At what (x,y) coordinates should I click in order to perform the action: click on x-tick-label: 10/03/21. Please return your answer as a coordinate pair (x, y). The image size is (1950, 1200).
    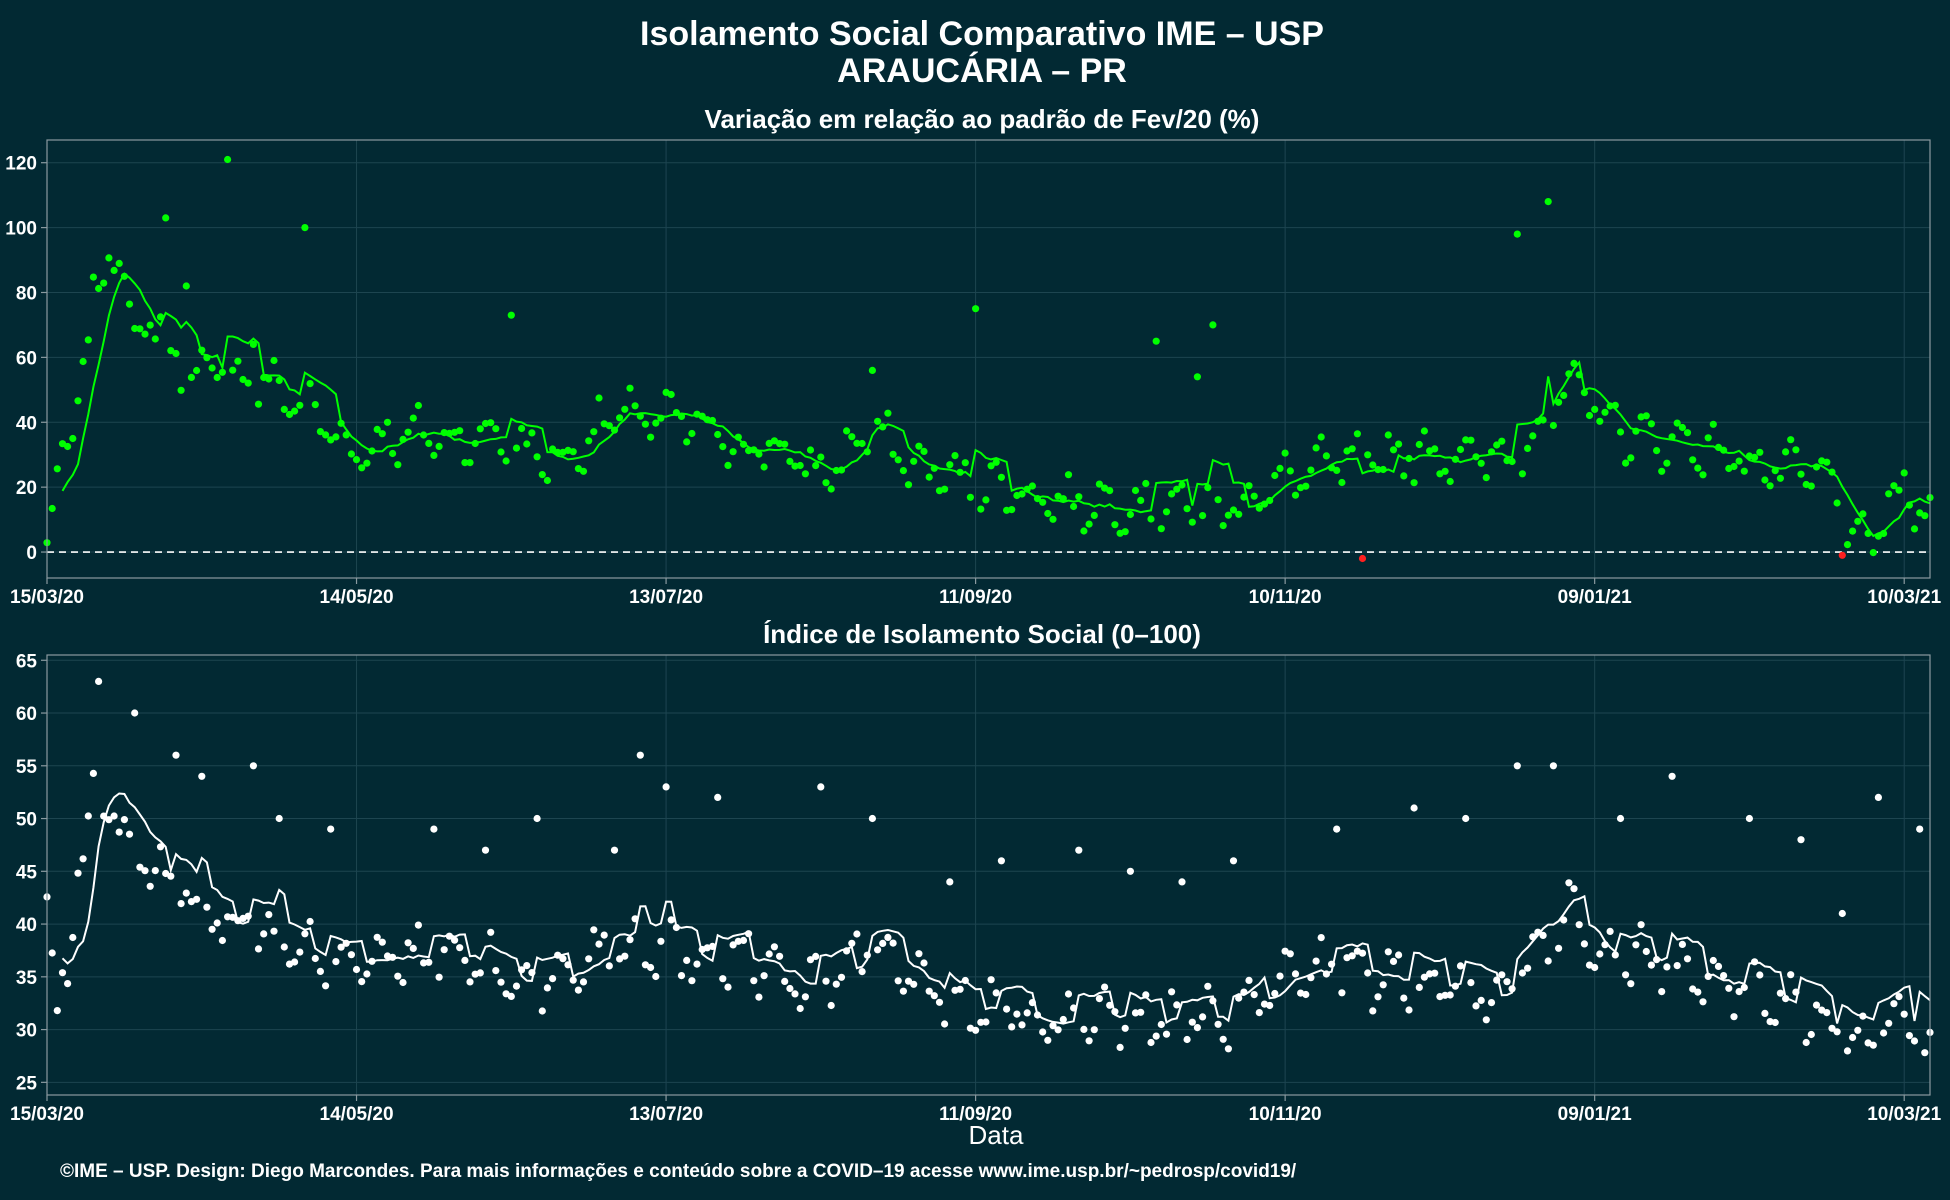
    Looking at the image, I should click on (1904, 1114).